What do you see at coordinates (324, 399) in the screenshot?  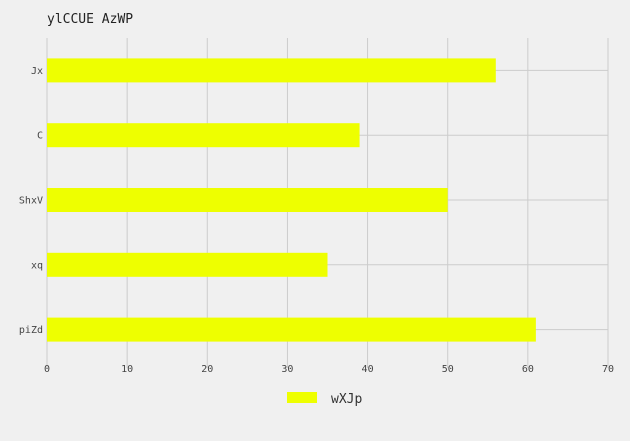 I see `legend: wXJp` at bounding box center [324, 399].